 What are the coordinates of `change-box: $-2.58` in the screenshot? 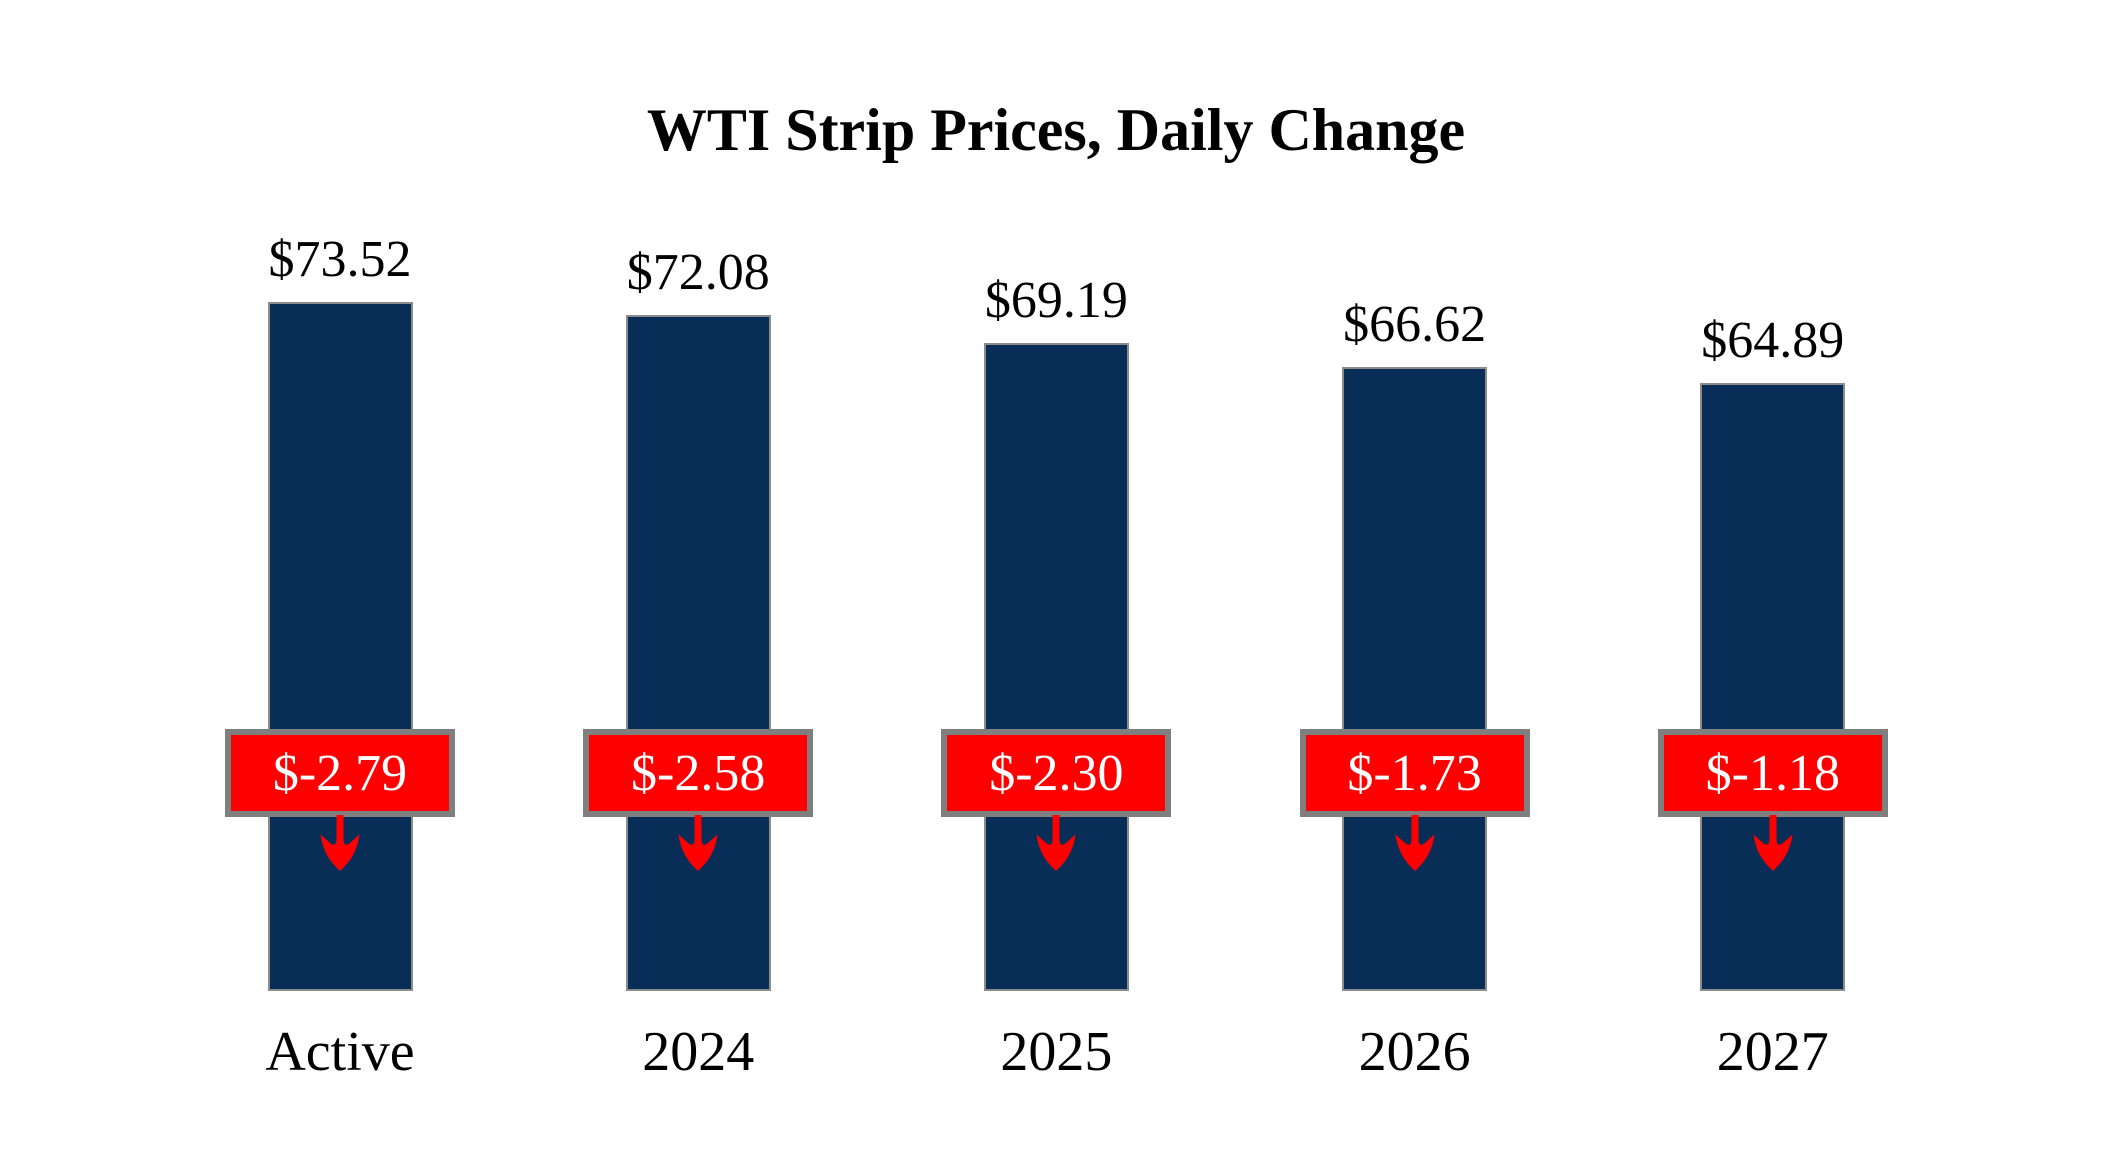 It's located at (698, 773).